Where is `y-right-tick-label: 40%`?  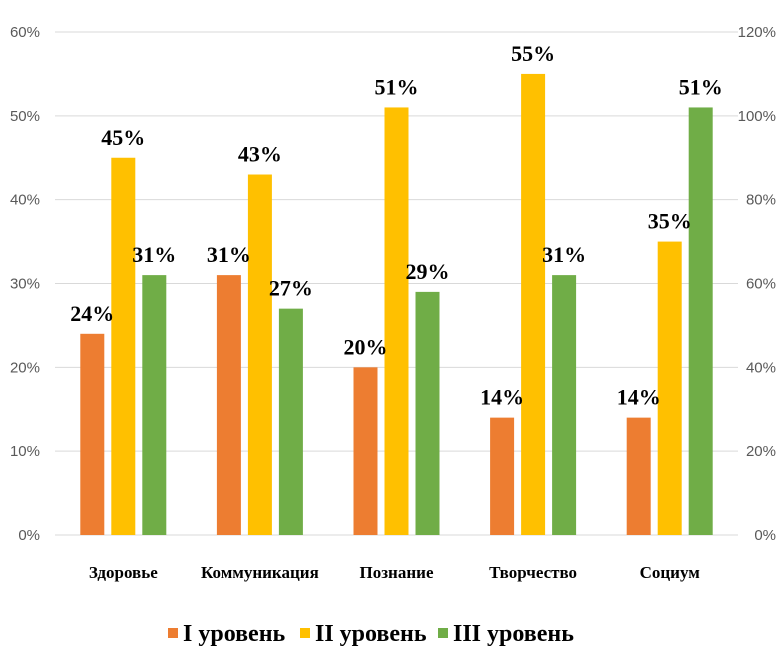
y-right-tick-label: 40% is located at coordinates (761, 367).